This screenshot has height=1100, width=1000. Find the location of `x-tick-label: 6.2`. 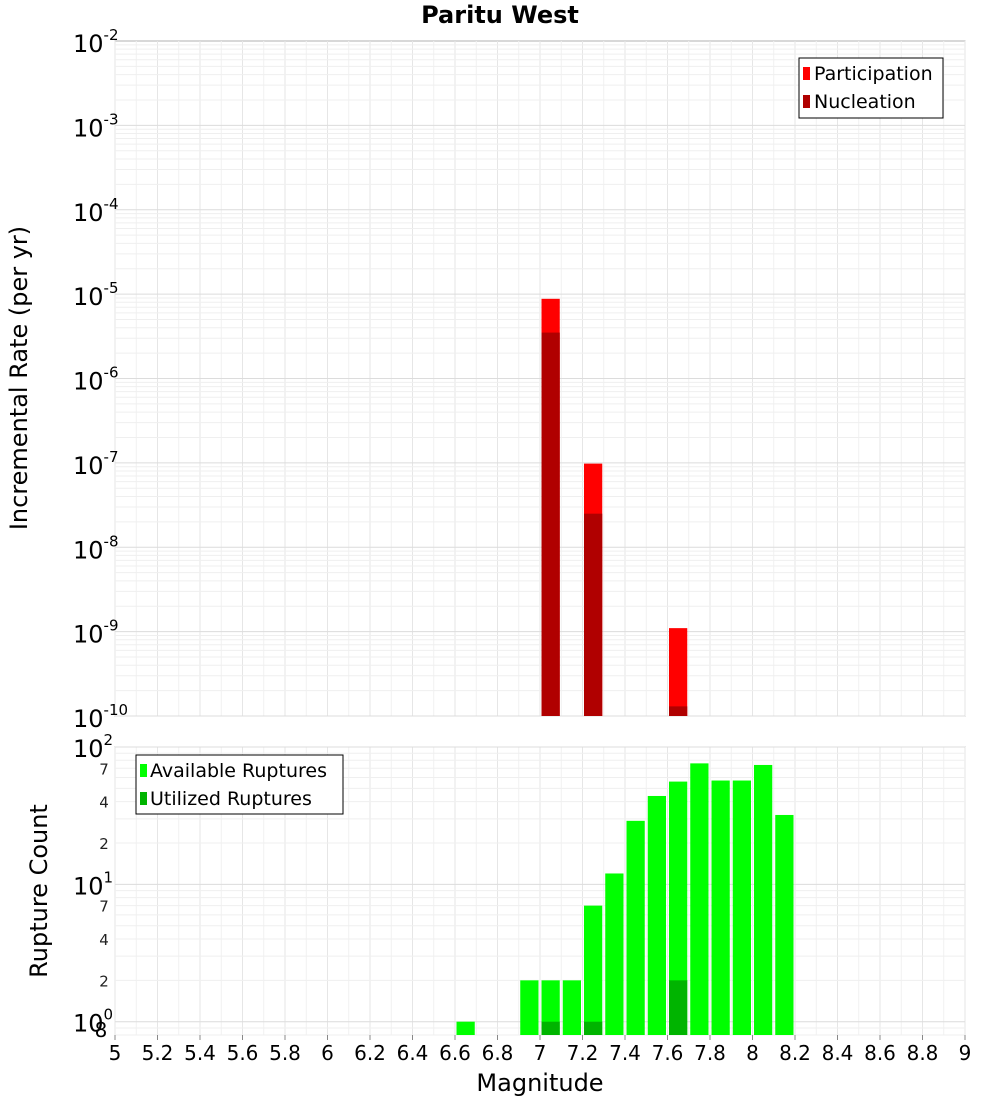

x-tick-label: 6.2 is located at coordinates (370, 1053).